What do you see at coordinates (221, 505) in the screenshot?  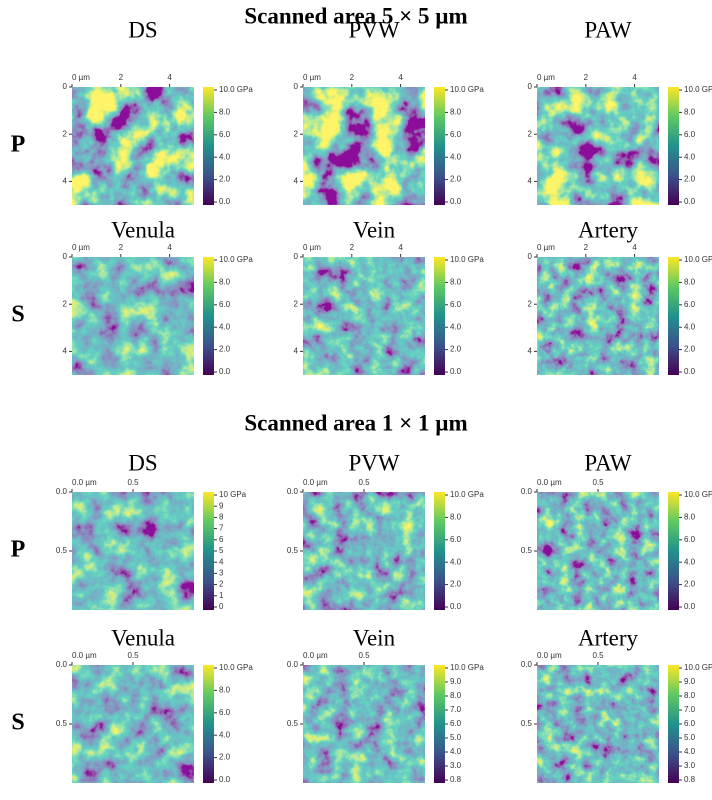 I see `colorbar-label: 9` at bounding box center [221, 505].